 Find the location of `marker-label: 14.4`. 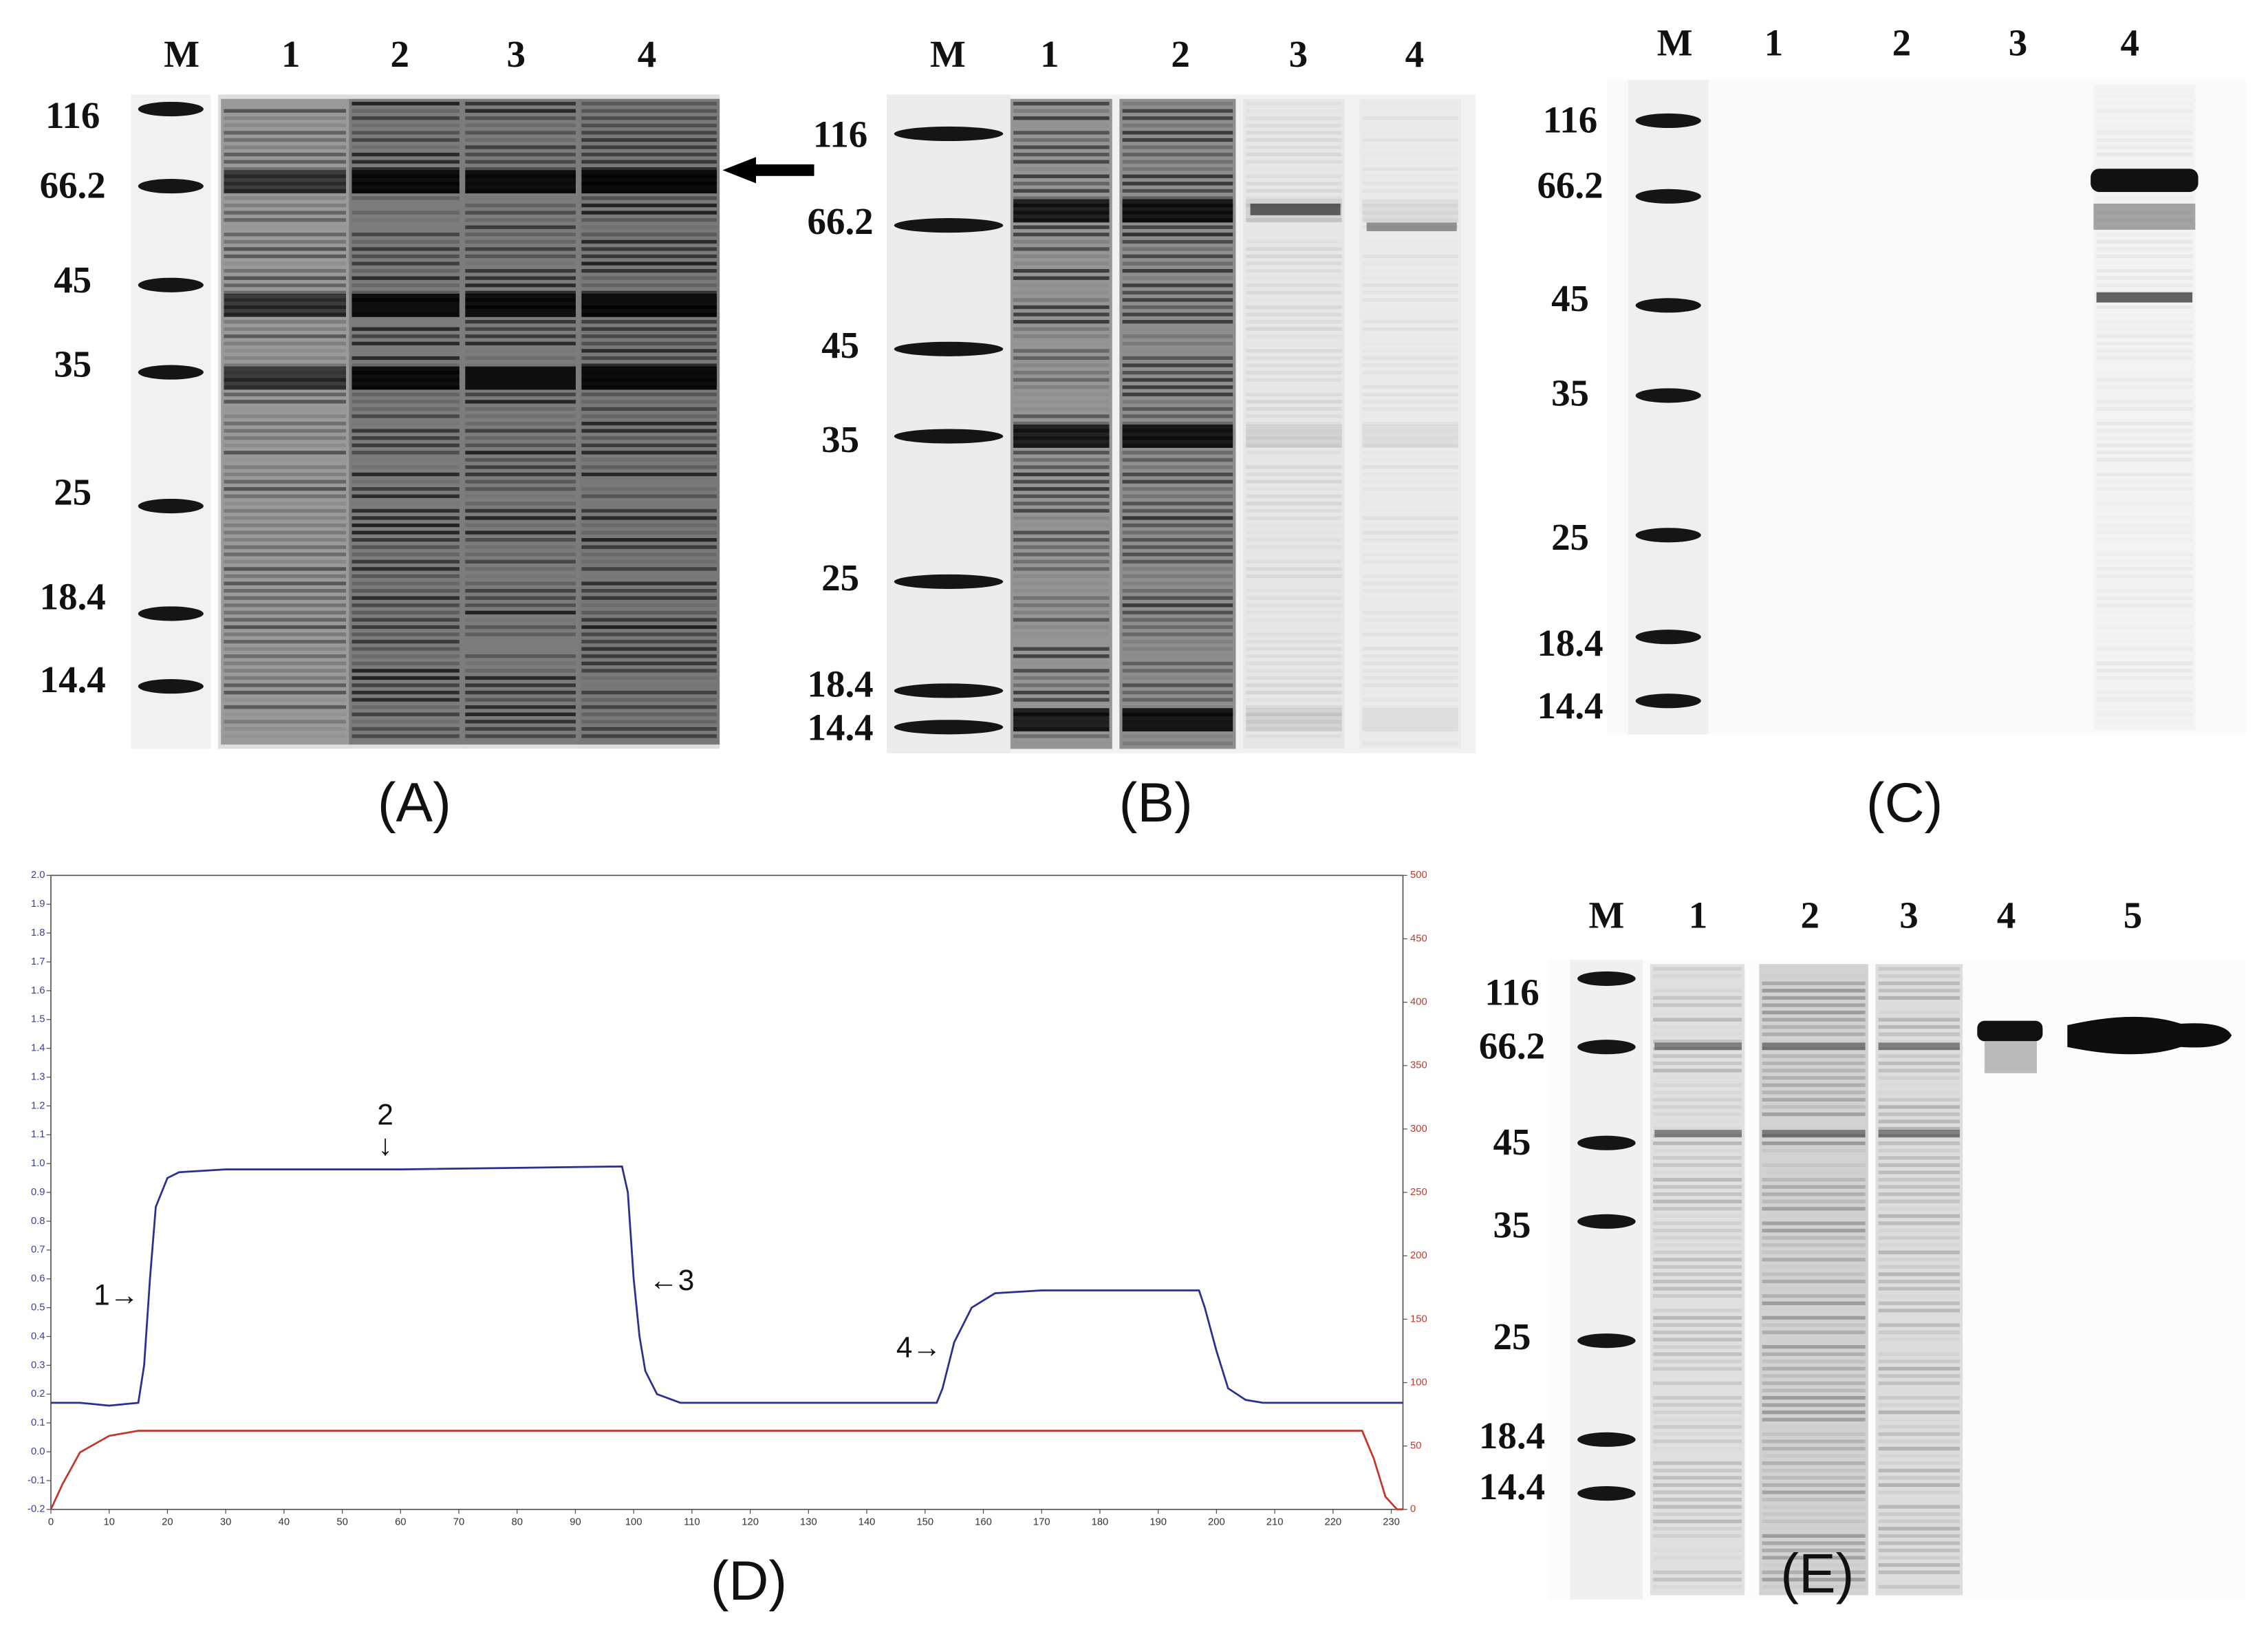

marker-label: 14.4 is located at coordinates (841, 728).